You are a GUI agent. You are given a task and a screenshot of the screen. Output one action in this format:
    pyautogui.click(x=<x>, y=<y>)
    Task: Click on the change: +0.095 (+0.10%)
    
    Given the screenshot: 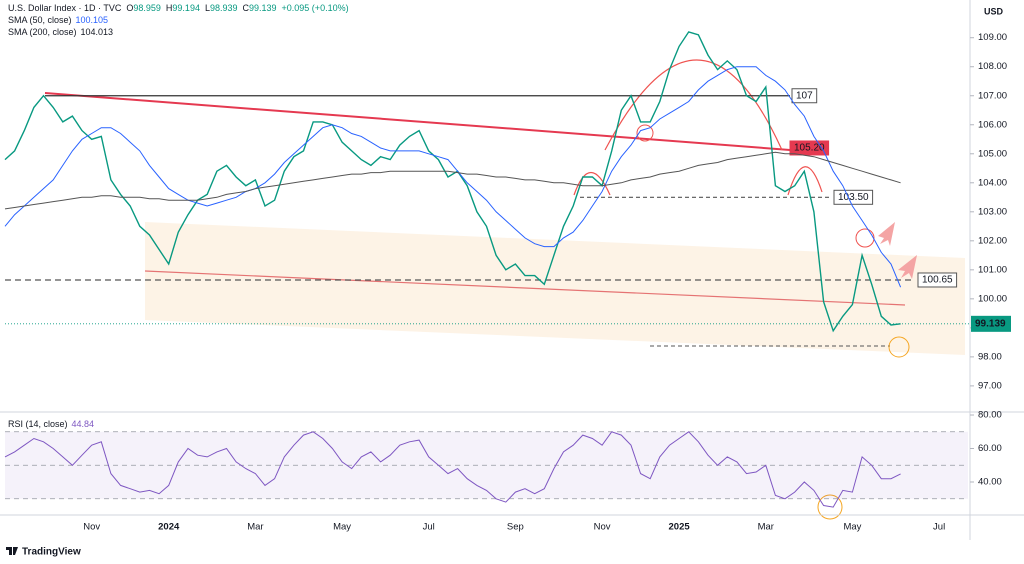 What is the action you would take?
    pyautogui.click(x=315, y=8)
    